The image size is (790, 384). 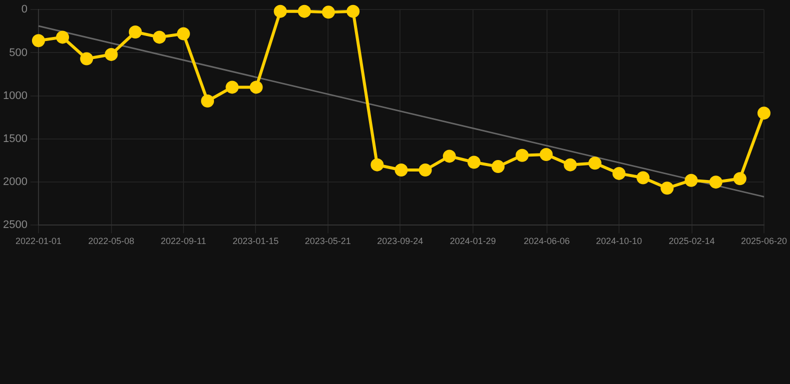 What do you see at coordinates (24, 10) in the screenshot?
I see `y-tick-label: 0` at bounding box center [24, 10].